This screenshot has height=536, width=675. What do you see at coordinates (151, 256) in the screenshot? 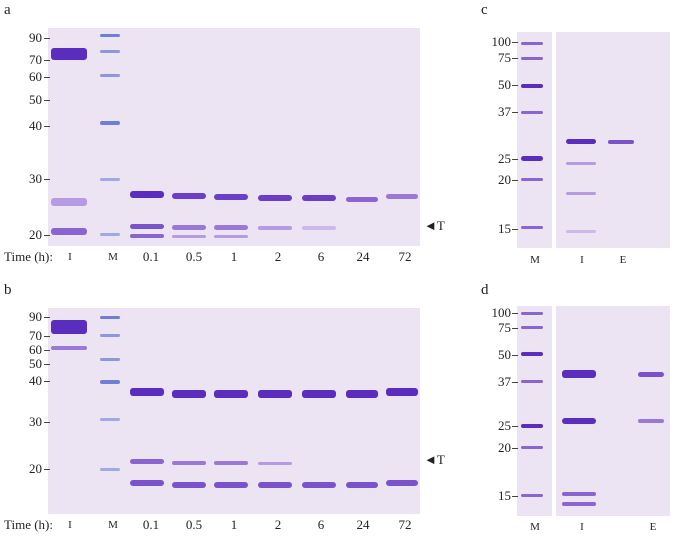
I see `lane-label: 0.1` at bounding box center [151, 256].